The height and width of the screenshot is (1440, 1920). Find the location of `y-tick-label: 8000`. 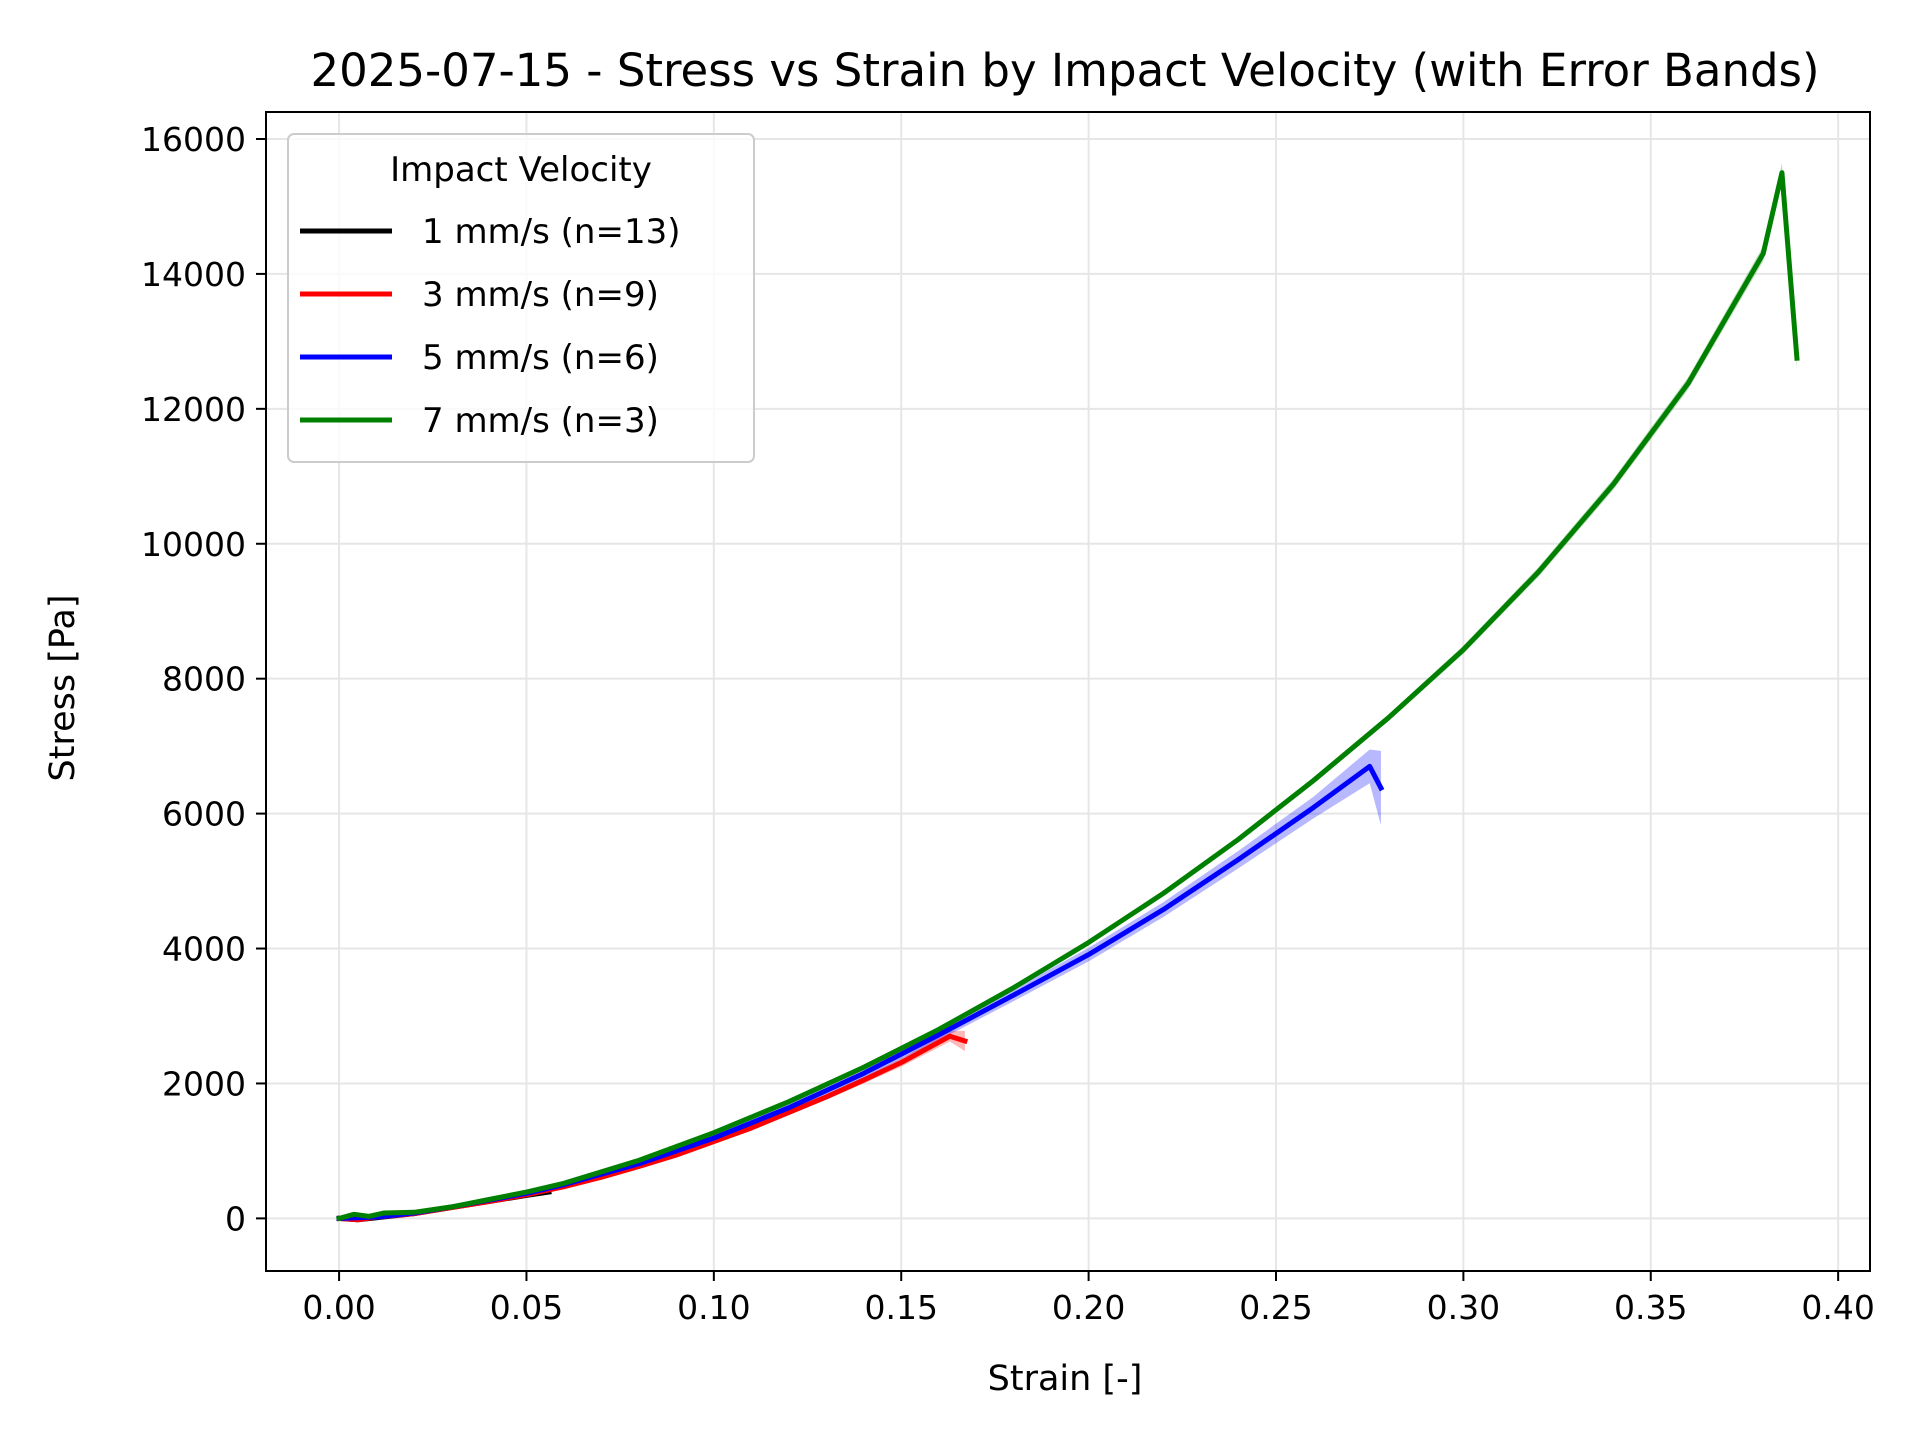

y-tick-label: 8000 is located at coordinates (204, 679).